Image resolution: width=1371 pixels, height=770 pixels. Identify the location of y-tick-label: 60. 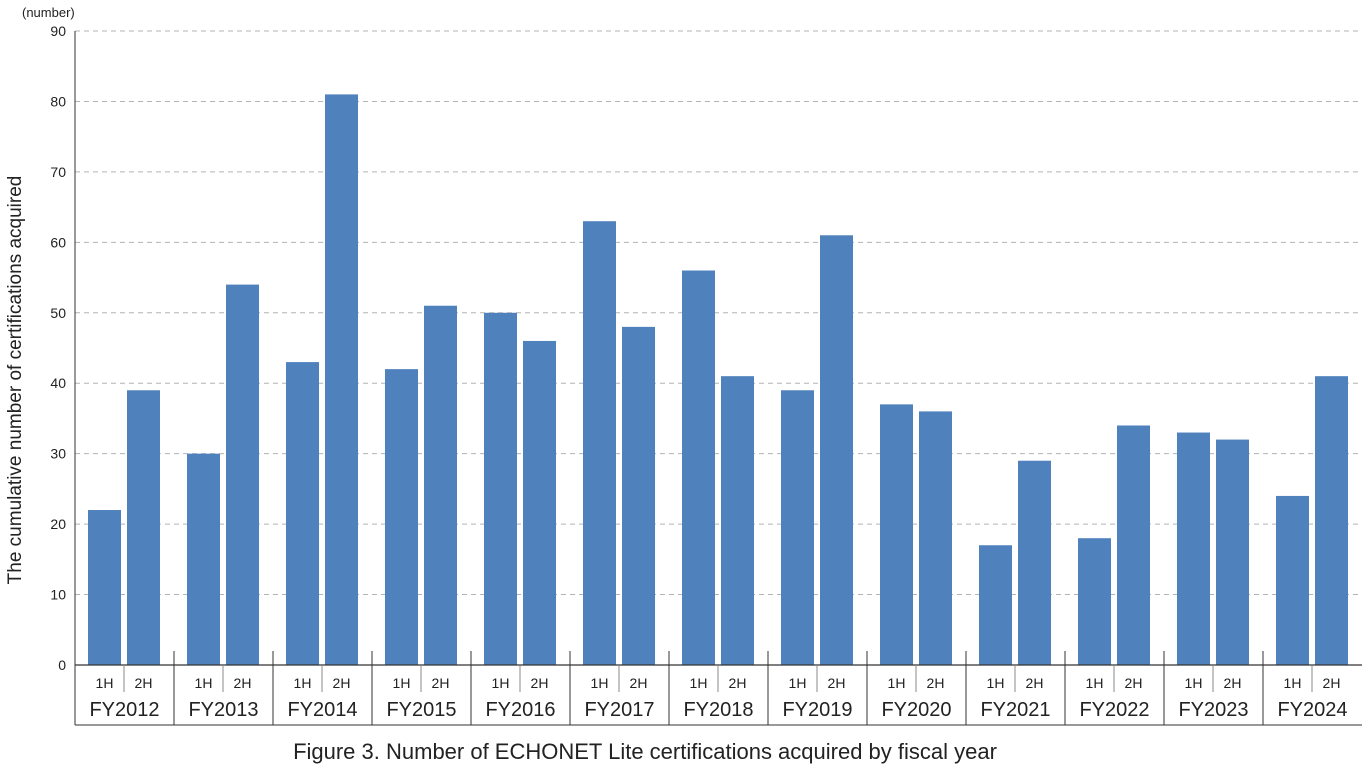
(58, 242).